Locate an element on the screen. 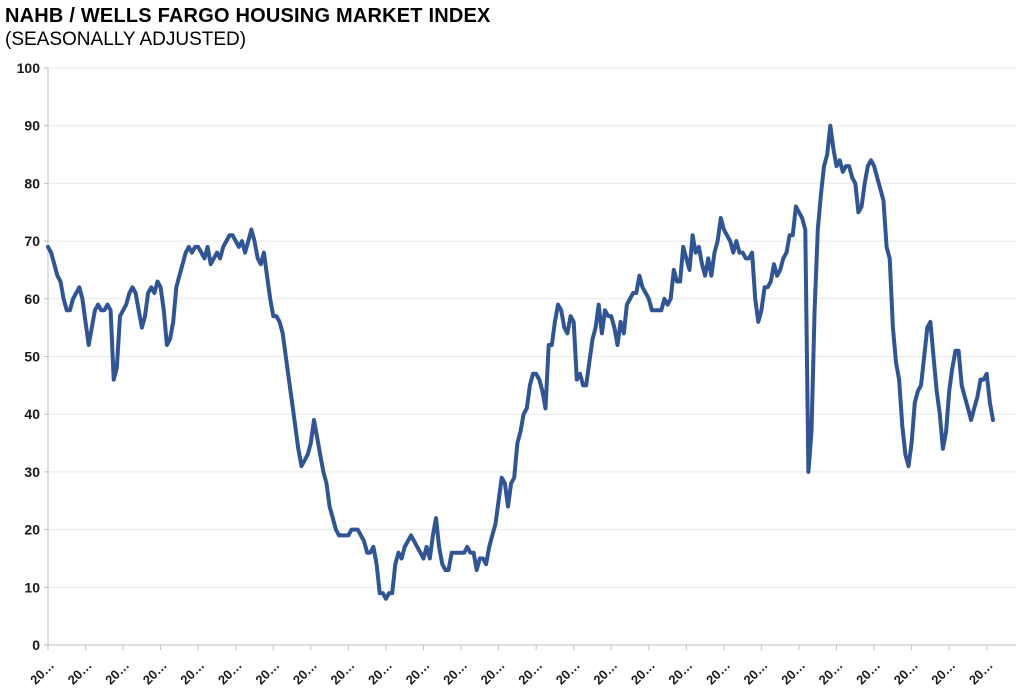 The image size is (1024, 693). y-tick-label: 30 is located at coordinates (32, 472).